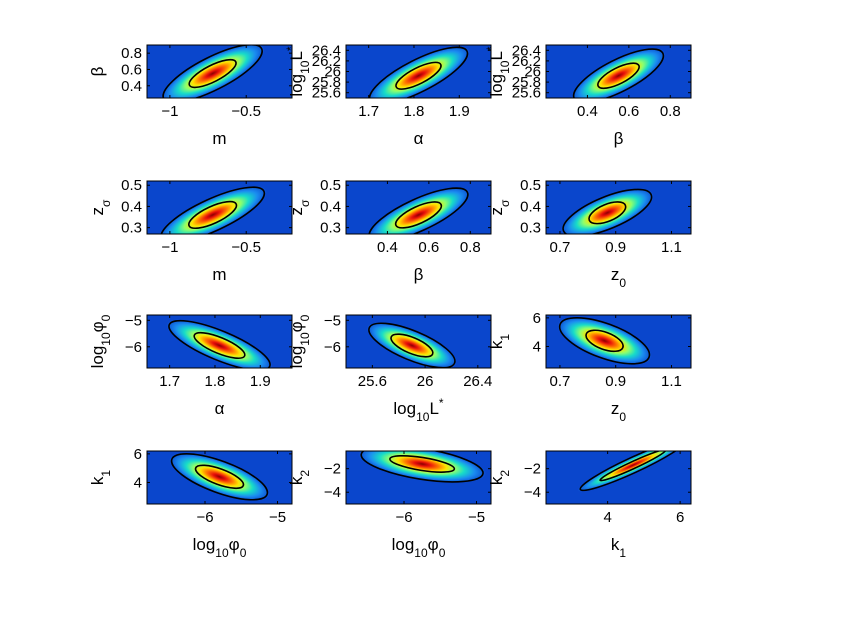 The width and height of the screenshot is (847, 617). Describe the element at coordinates (530, 185) in the screenshot. I see `y-tick-label: 0.5` at that location.